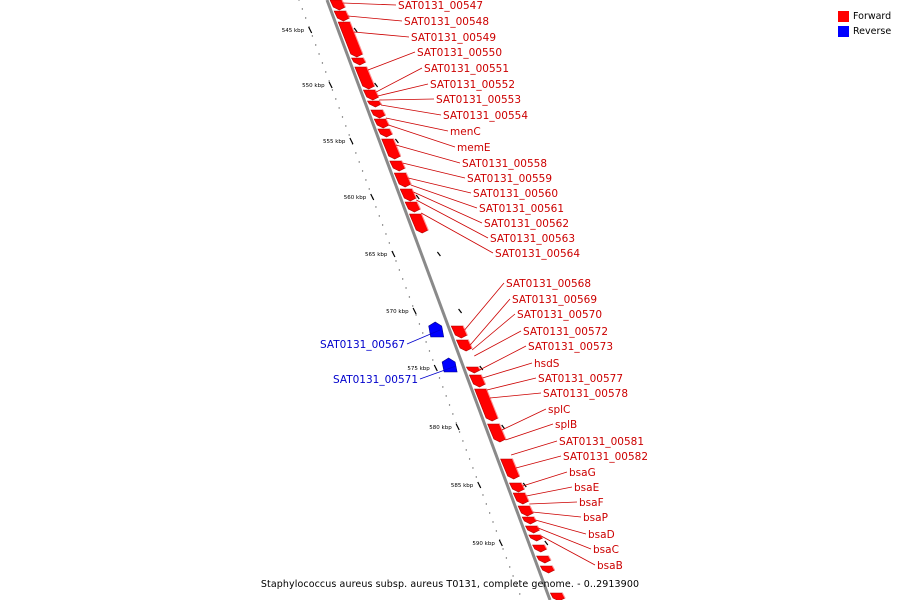  Describe the element at coordinates (483, 544) in the screenshot. I see `tick-label-590-kbp: 590 kbp` at that location.